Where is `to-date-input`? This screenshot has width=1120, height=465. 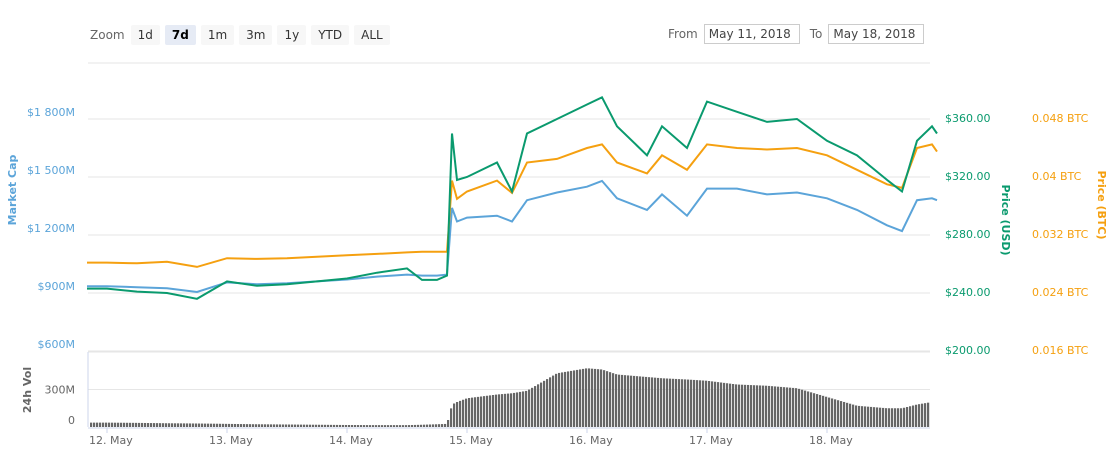
to-date-input is located at coordinates (876, 34).